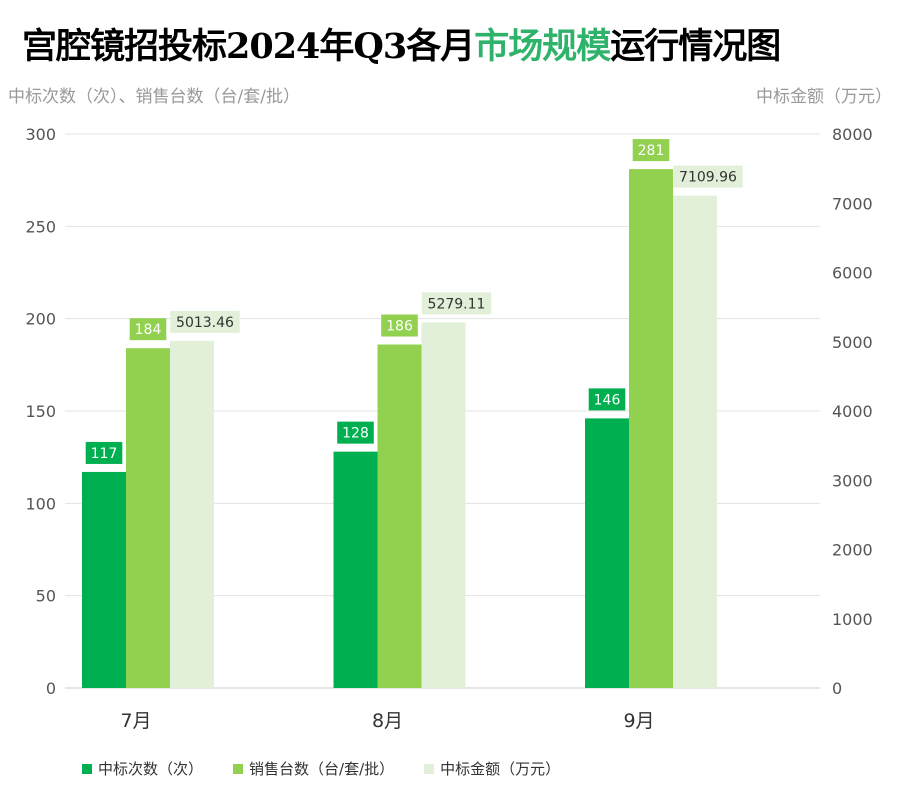  I want to click on legend-item: 中标金额（万元）, so click(492, 768).